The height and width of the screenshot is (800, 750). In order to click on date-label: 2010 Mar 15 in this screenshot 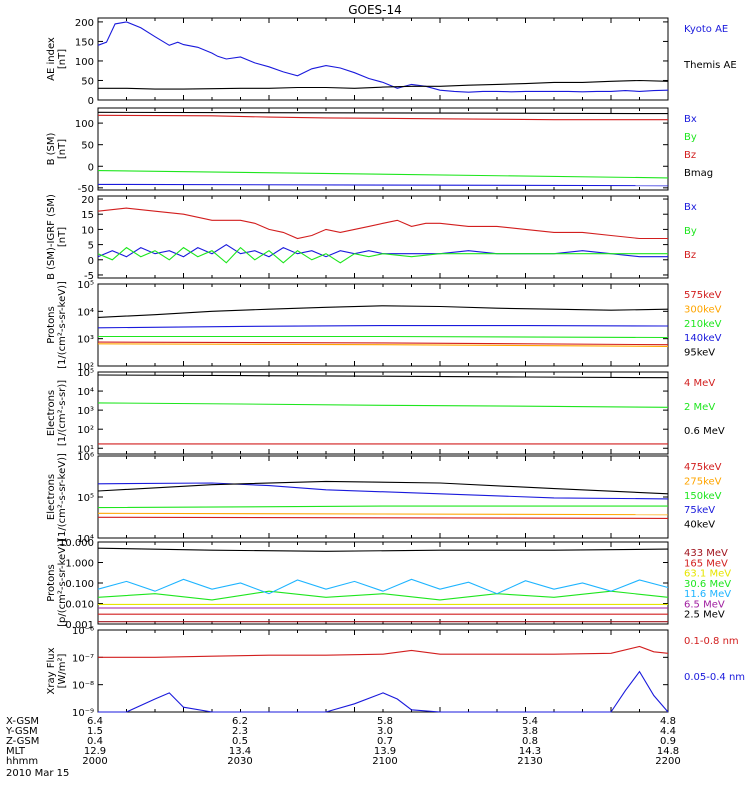, I will do `click(37, 773)`.